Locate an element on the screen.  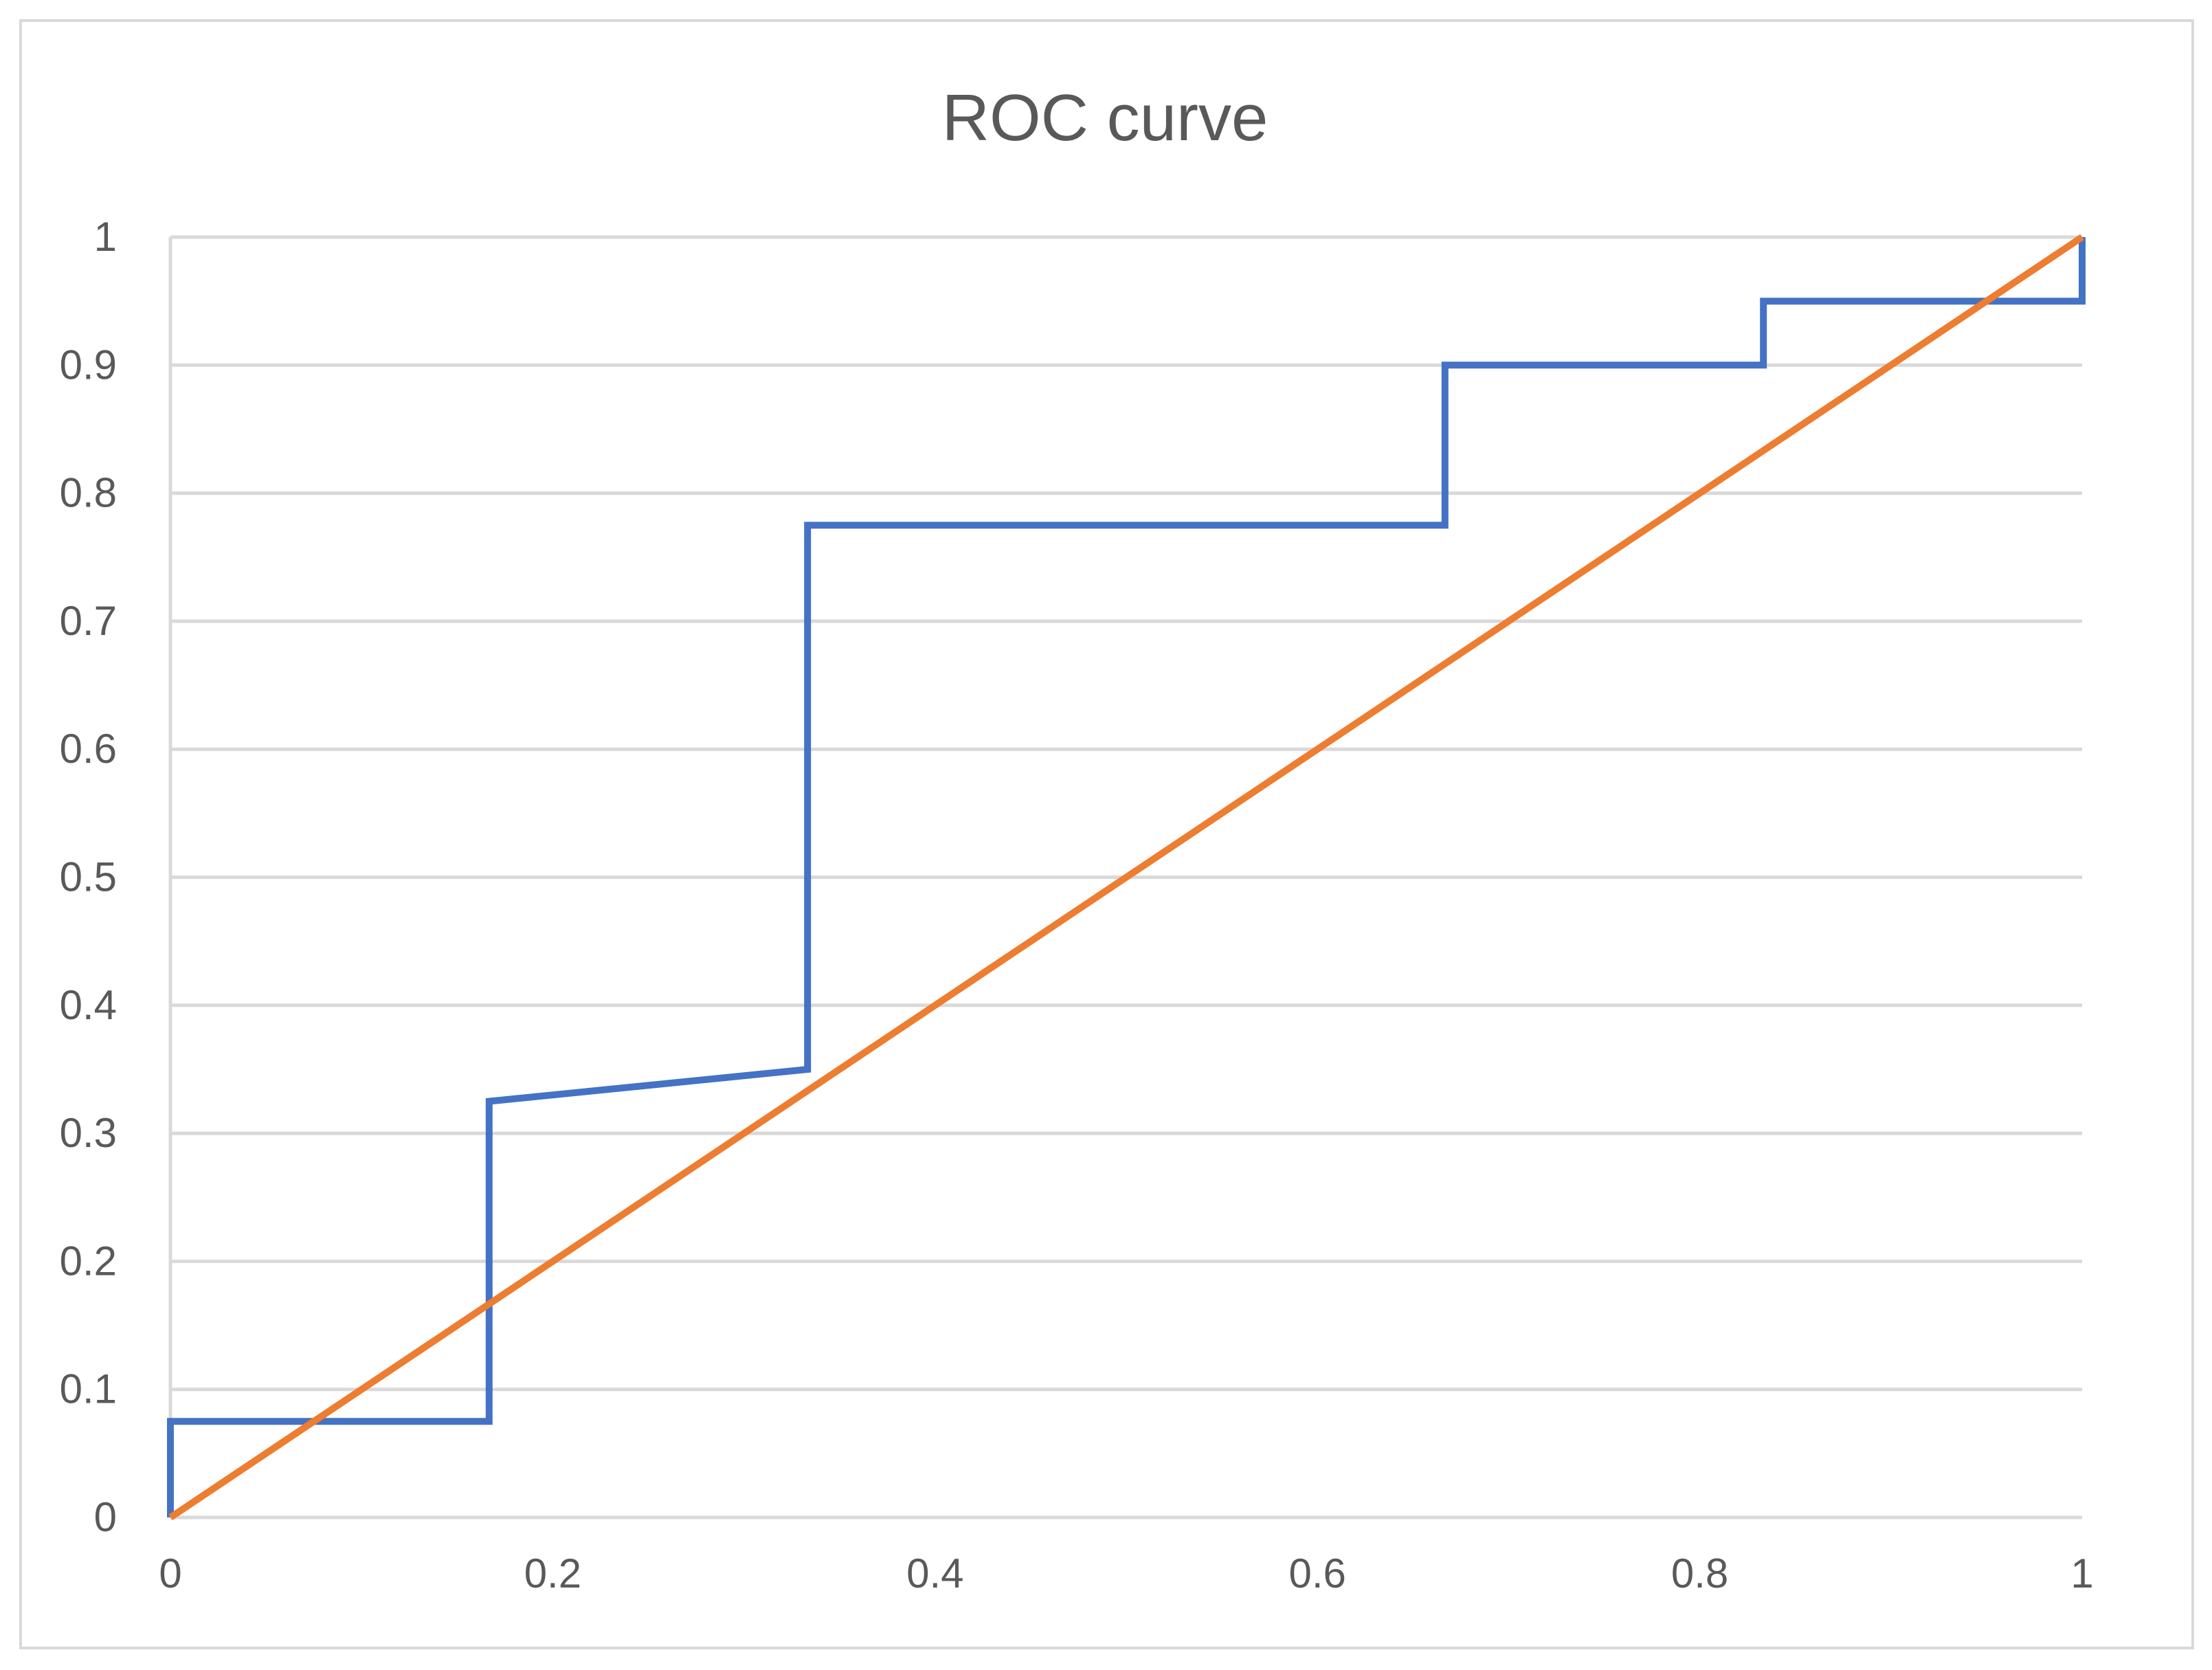
y-tick-label: 0.8 is located at coordinates (88, 493).